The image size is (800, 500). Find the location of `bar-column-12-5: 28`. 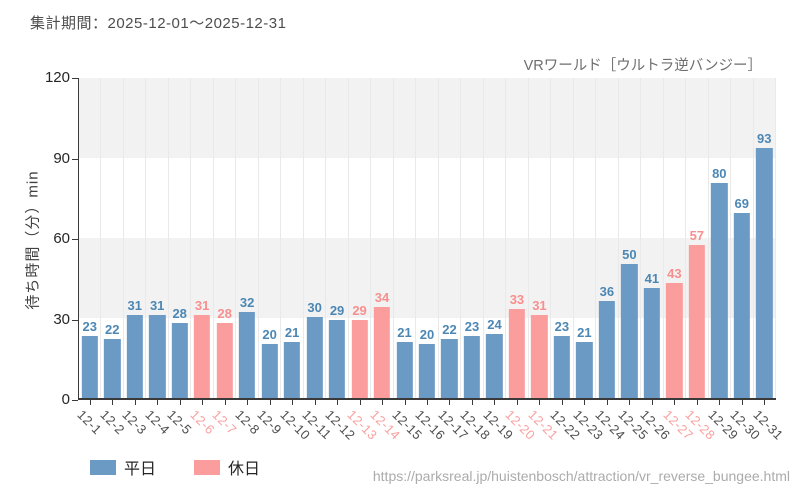

bar-column-12-5: 28 is located at coordinates (180, 241).